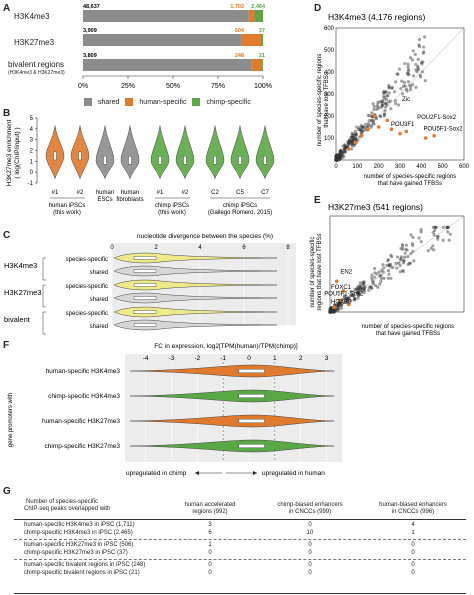 The image size is (474, 595). What do you see at coordinates (36, 73) in the screenshot?
I see `panel-a-row-sublabel: (H3K4me3 & H3K27me3)` at bounding box center [36, 73].